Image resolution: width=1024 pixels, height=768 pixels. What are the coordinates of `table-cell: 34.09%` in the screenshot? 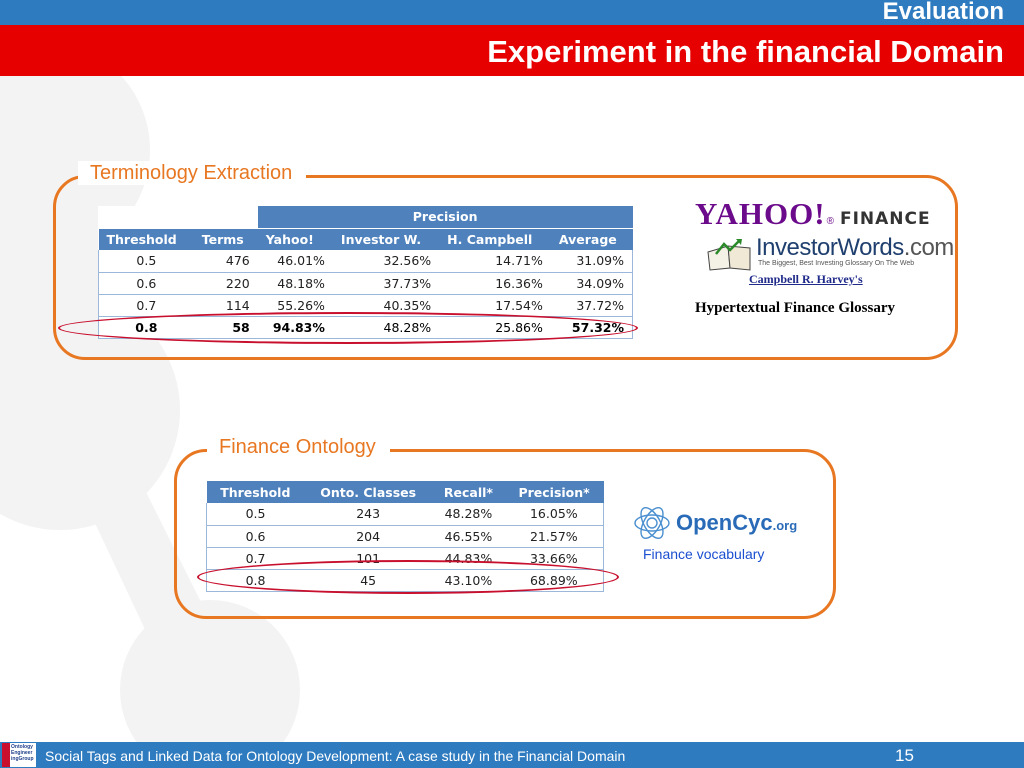 It's located at (591, 283).